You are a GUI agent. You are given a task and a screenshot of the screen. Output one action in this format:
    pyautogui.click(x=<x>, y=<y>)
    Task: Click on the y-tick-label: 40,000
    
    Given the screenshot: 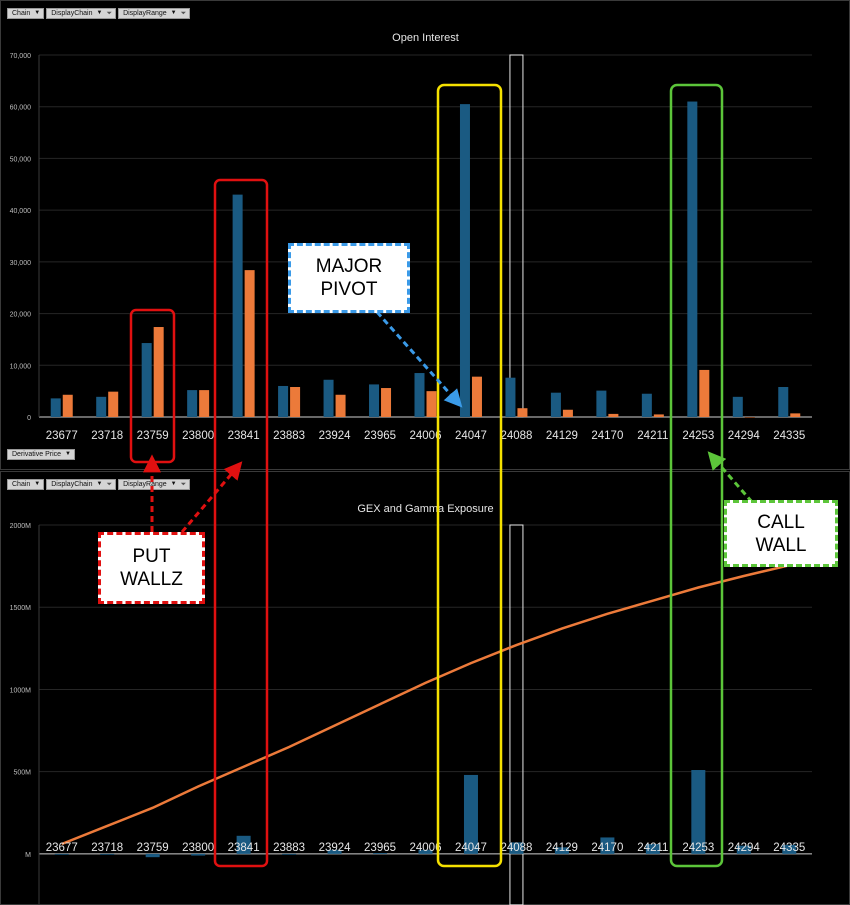 What is the action you would take?
    pyautogui.click(x=21, y=211)
    